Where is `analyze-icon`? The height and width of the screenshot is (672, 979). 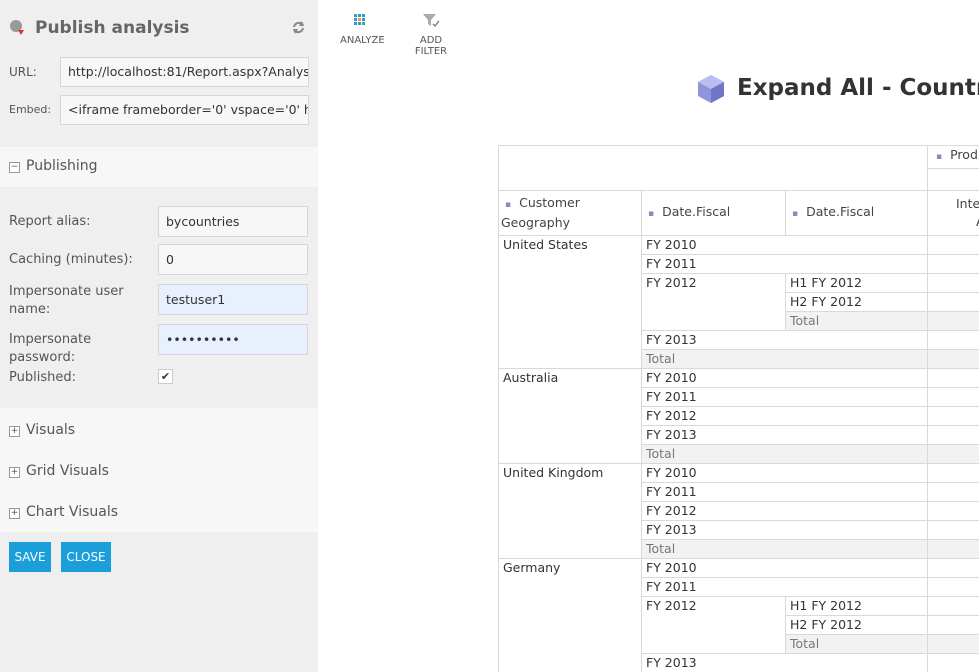 analyze-icon is located at coordinates (360, 21).